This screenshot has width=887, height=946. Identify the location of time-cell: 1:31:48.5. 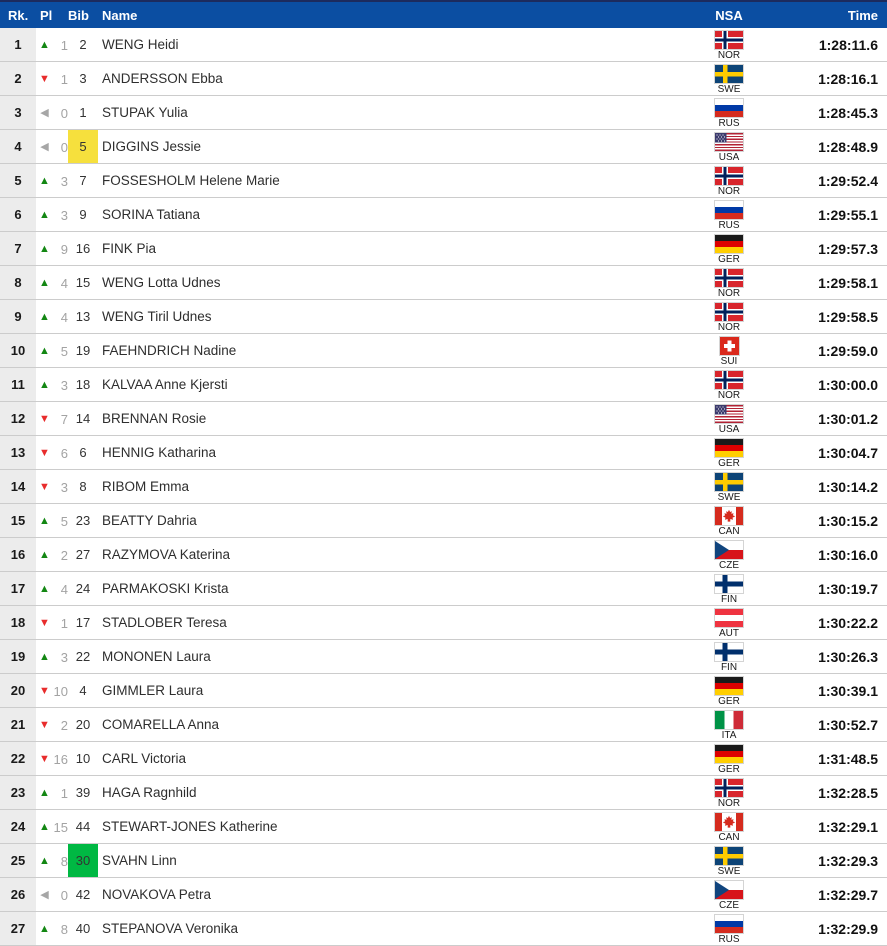
(840, 758).